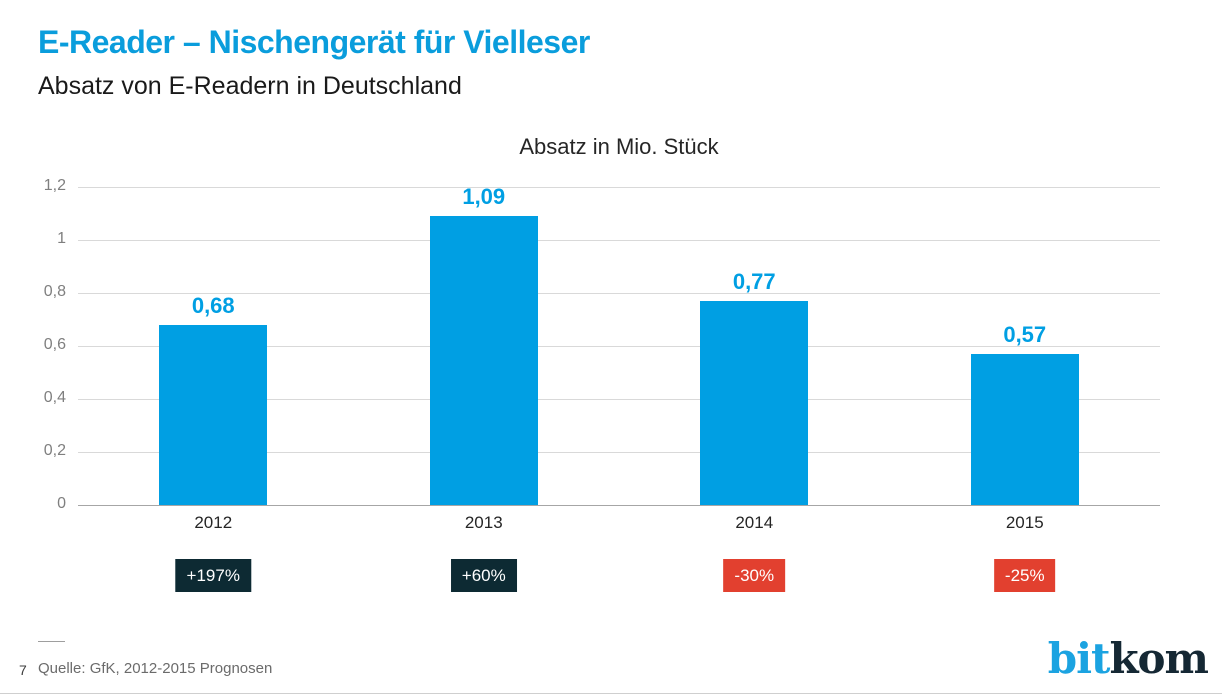  What do you see at coordinates (1024, 429) in the screenshot?
I see `bar-2015` at bounding box center [1024, 429].